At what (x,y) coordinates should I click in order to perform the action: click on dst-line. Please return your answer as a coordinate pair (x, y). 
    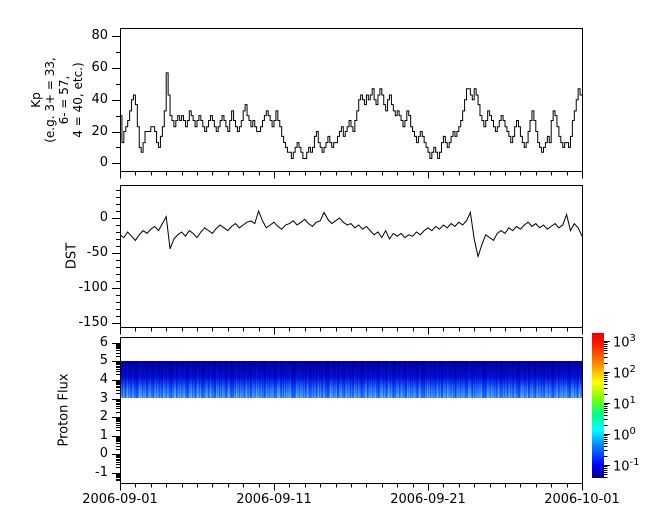
    Looking at the image, I should click on (351, 234).